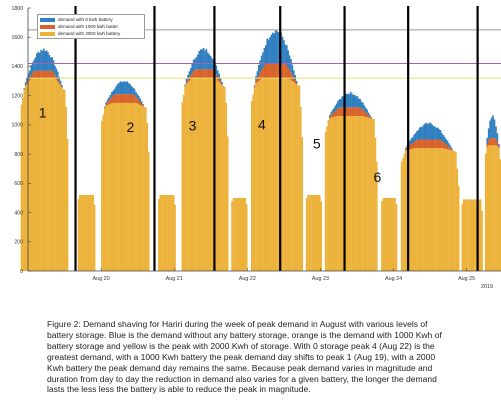  Describe the element at coordinates (18, 184) in the screenshot. I see `y-tick-label: 600` at that location.